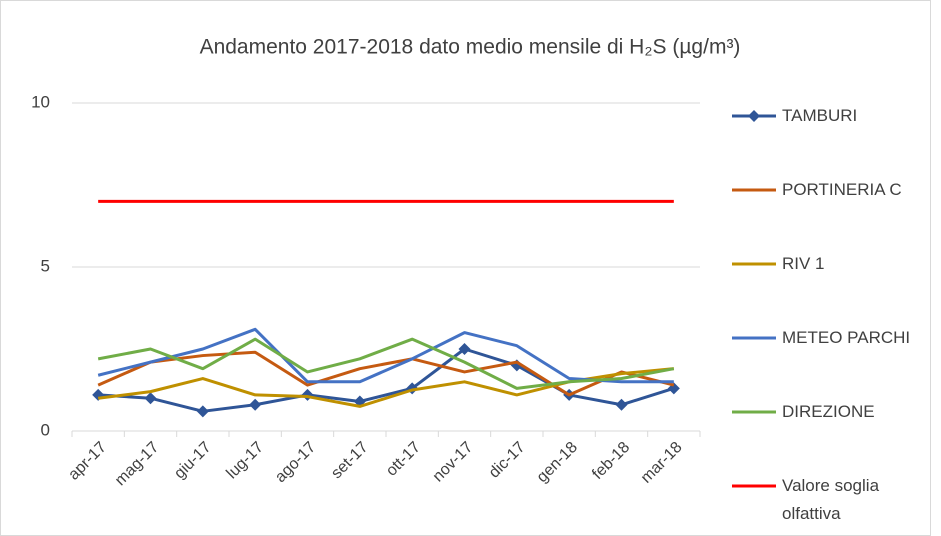  What do you see at coordinates (820, 115) in the screenshot?
I see `legend-label: TAMBURI` at bounding box center [820, 115].